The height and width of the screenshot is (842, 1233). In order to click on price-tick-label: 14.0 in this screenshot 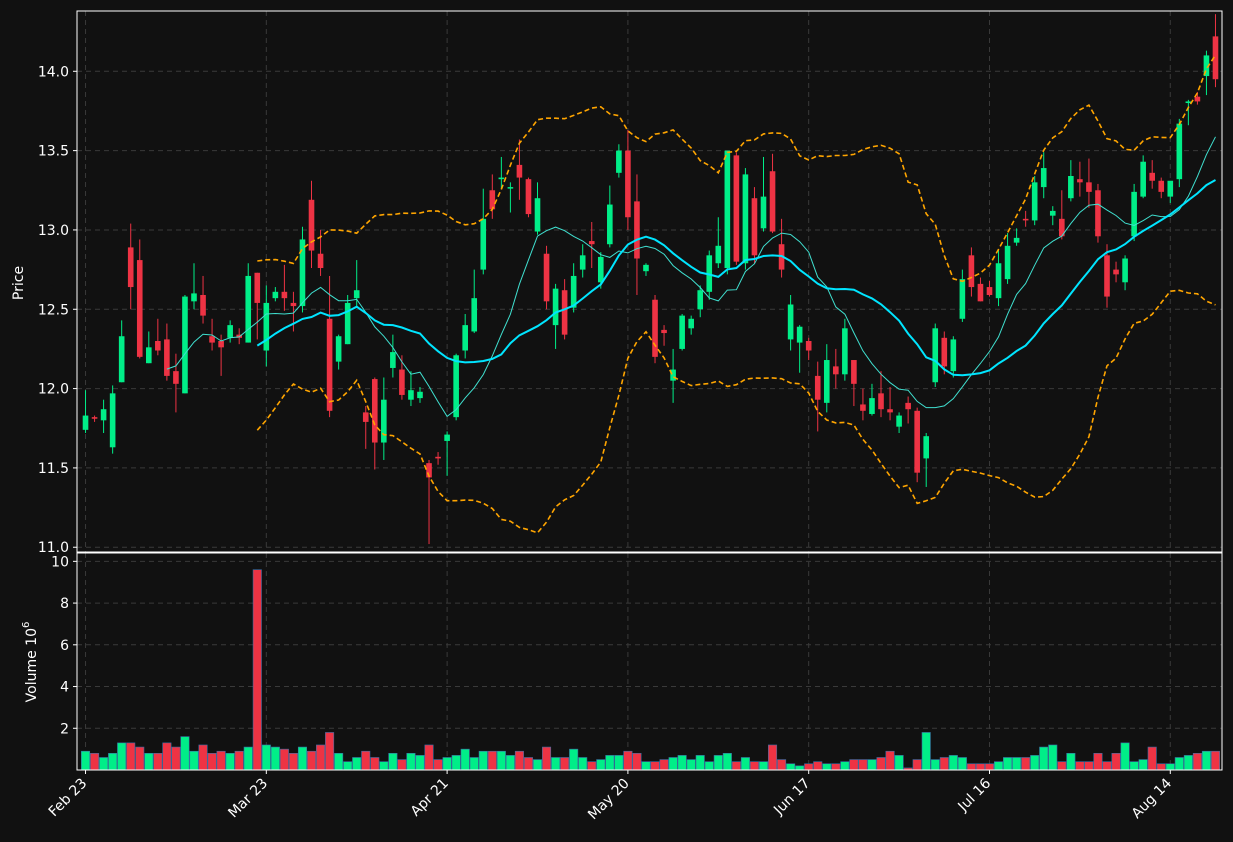, I will do `click(53, 72)`.